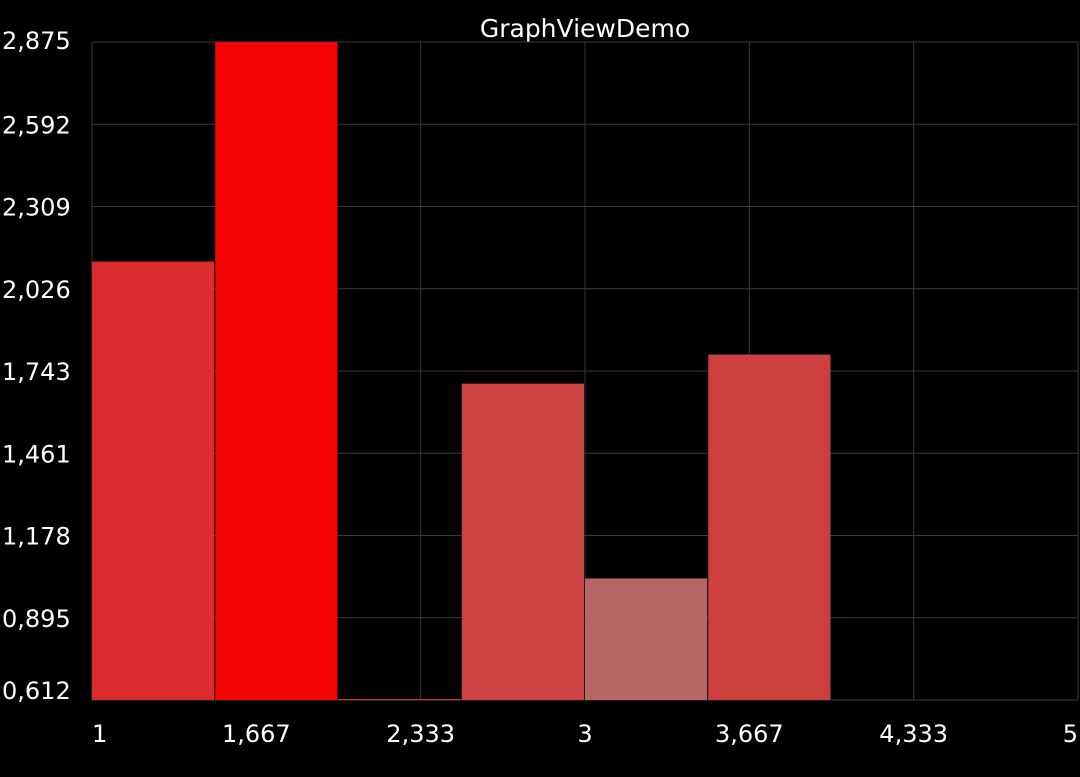 The image size is (1080, 777). Describe the element at coordinates (36, 691) in the screenshot. I see `y-tick-label: 0,612` at that location.